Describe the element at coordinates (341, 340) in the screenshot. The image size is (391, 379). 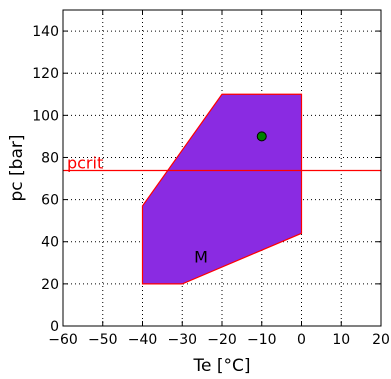
I see `x-tick-label: 10` at that location.